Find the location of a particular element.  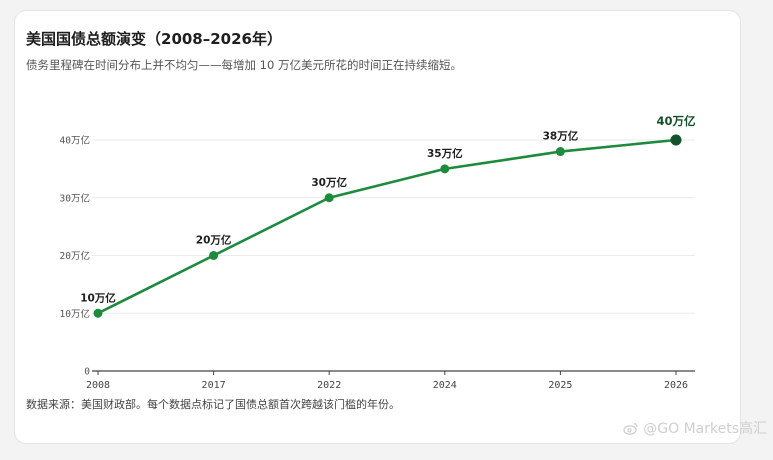

weibo-logo-icon is located at coordinates (630, 428).